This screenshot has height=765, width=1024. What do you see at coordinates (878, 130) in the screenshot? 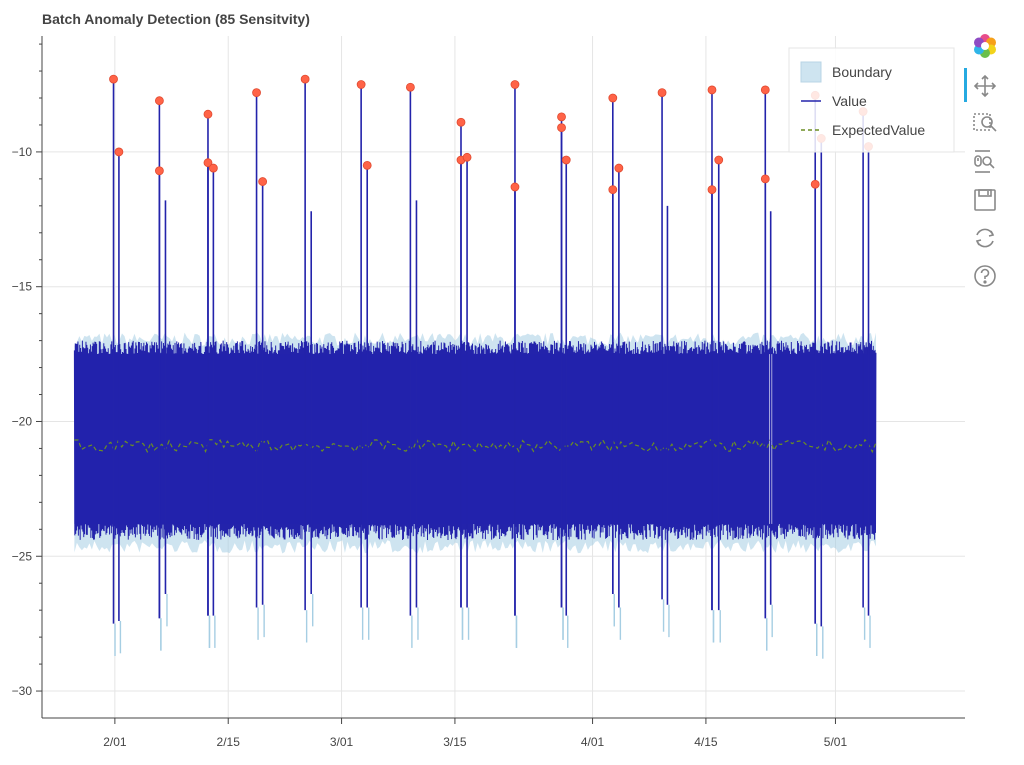
I see `legend-label-expectedvalue: ExpectedValue` at bounding box center [878, 130].